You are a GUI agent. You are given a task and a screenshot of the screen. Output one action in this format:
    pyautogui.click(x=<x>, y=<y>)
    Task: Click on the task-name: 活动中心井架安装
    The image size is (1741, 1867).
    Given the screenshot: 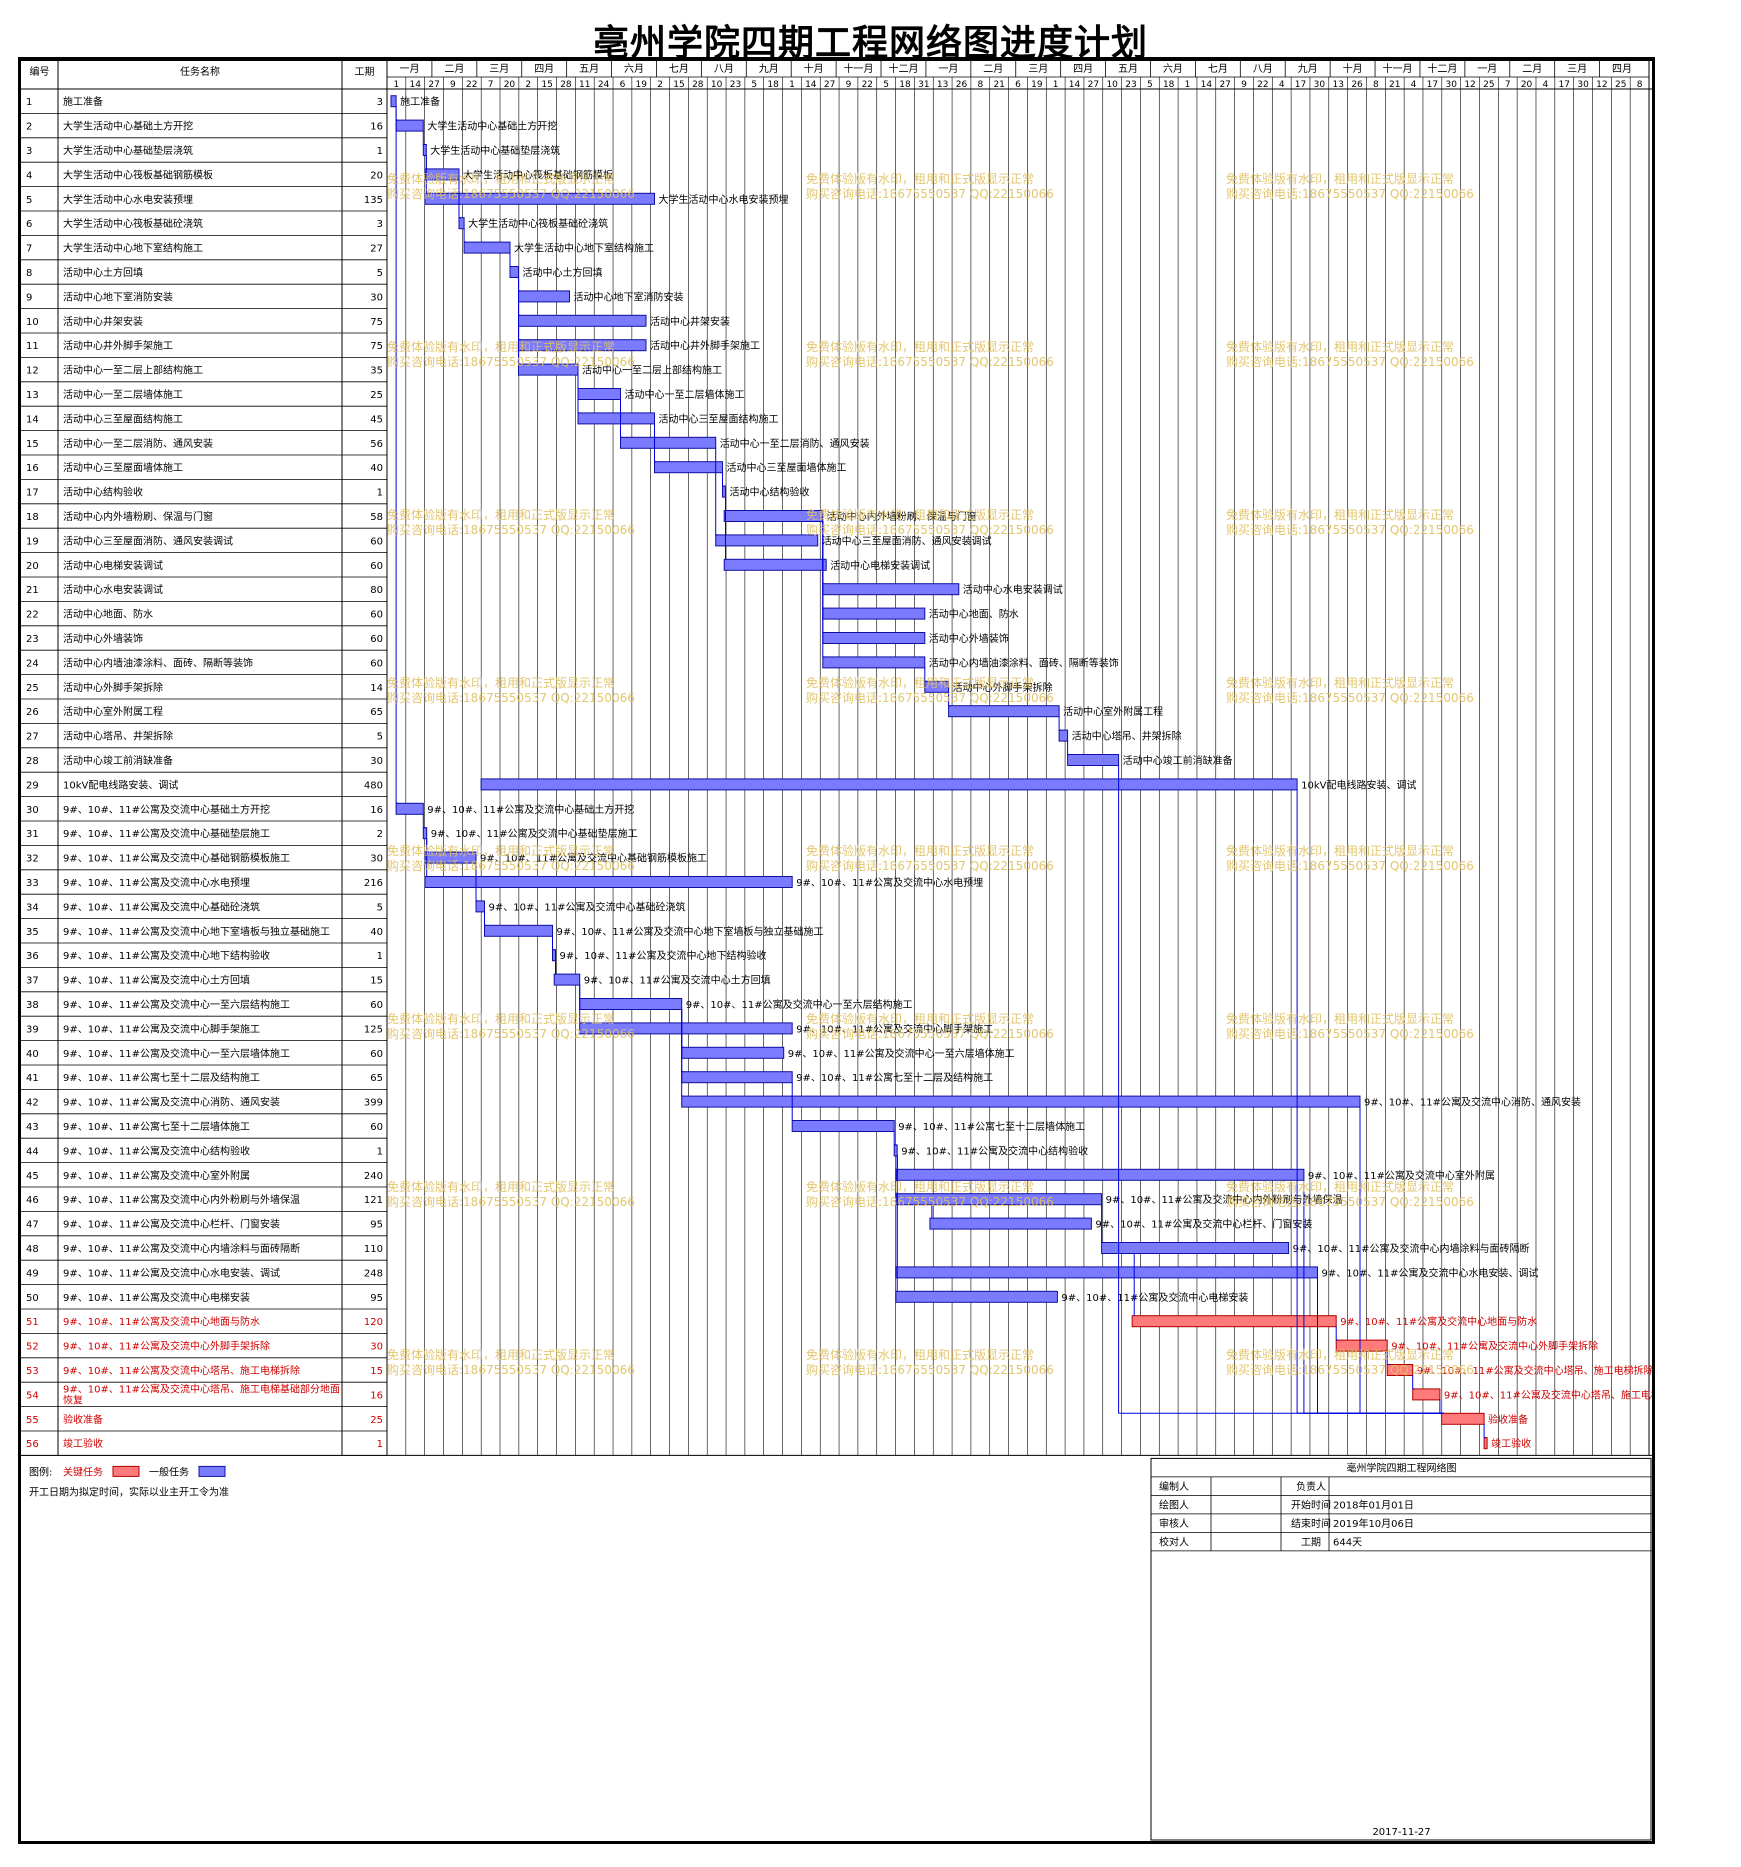 What is the action you would take?
    pyautogui.click(x=103, y=321)
    